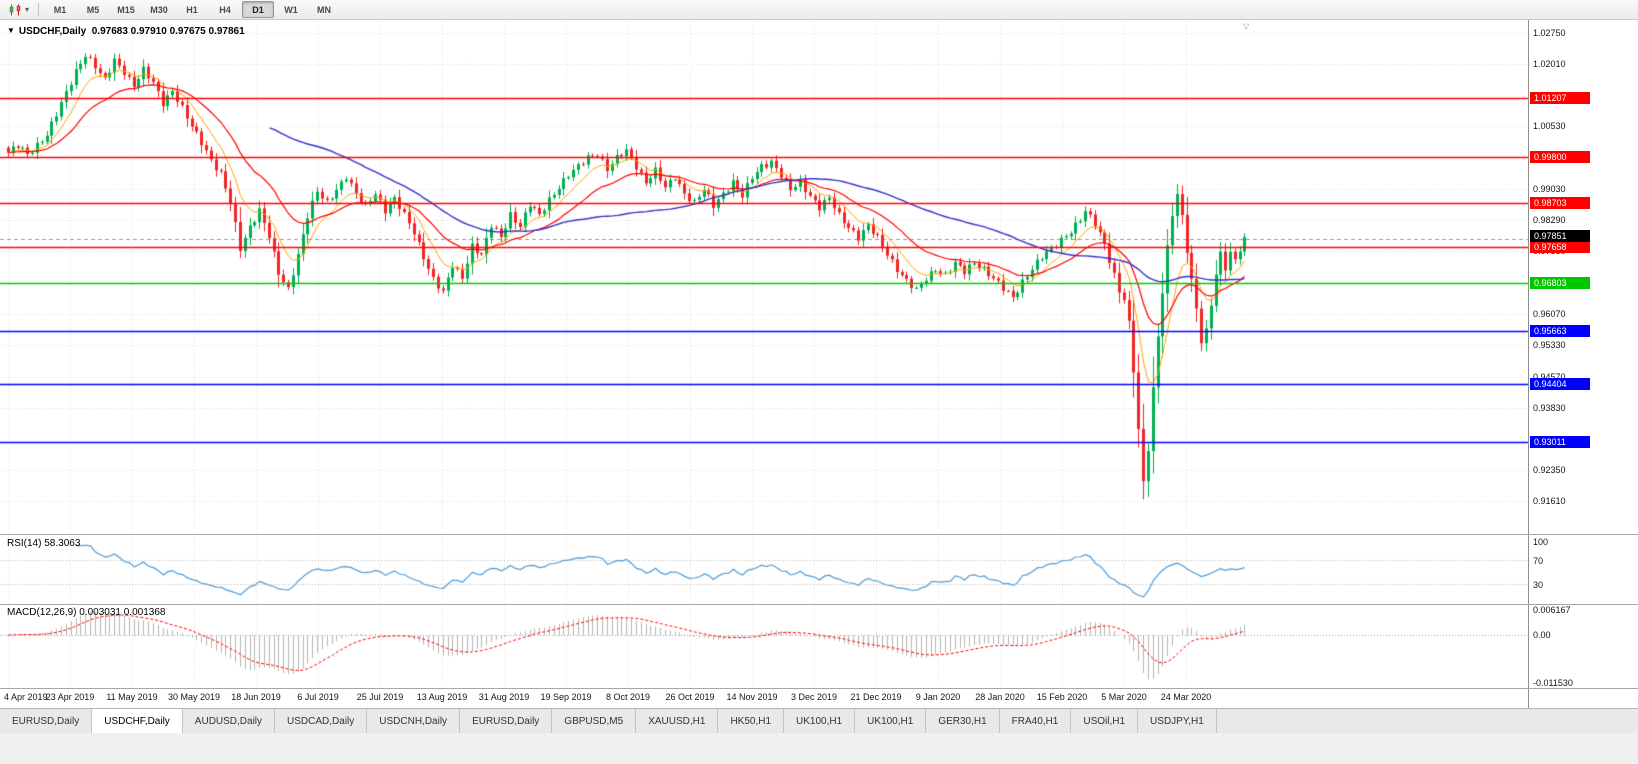 This screenshot has height=764, width=1638. I want to click on chart-tab-usoil-h1: USOil,H1, so click(1105, 721).